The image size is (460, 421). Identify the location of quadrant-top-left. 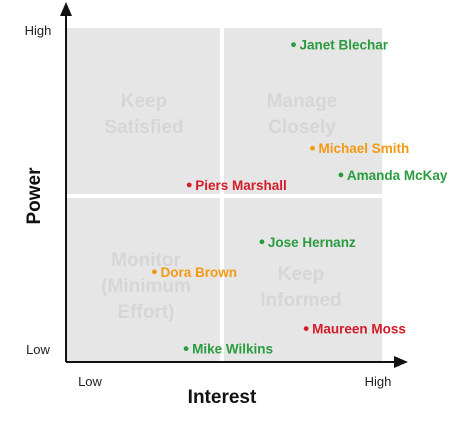
(143, 111).